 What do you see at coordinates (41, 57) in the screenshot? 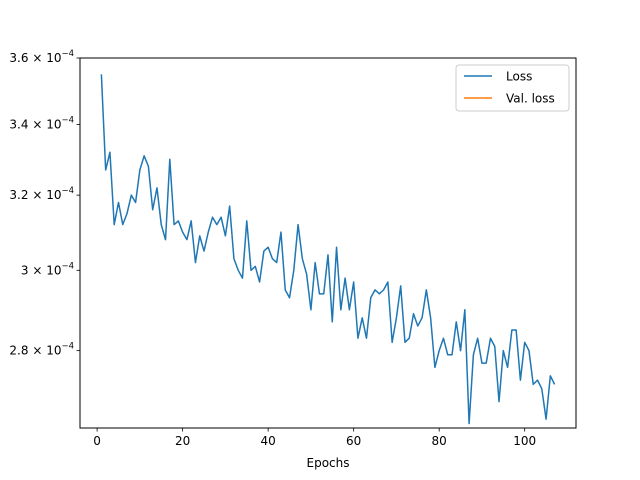
I see `y-tick-label: 3.6 × 10⁻⁴` at bounding box center [41, 57].